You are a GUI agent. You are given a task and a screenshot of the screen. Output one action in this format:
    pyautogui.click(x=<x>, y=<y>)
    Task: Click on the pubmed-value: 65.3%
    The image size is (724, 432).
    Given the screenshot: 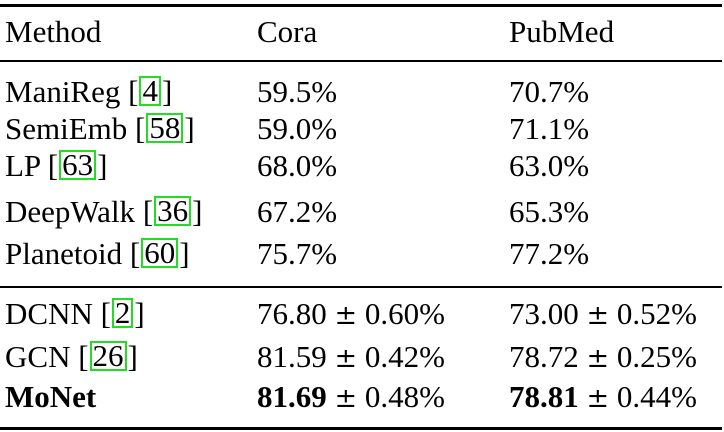 What is the action you would take?
    pyautogui.click(x=549, y=211)
    